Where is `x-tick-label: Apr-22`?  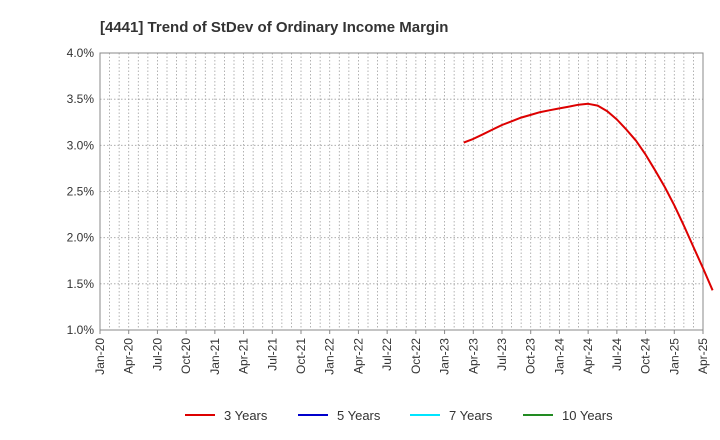 x-tick-label: Apr-22 is located at coordinates (358, 356).